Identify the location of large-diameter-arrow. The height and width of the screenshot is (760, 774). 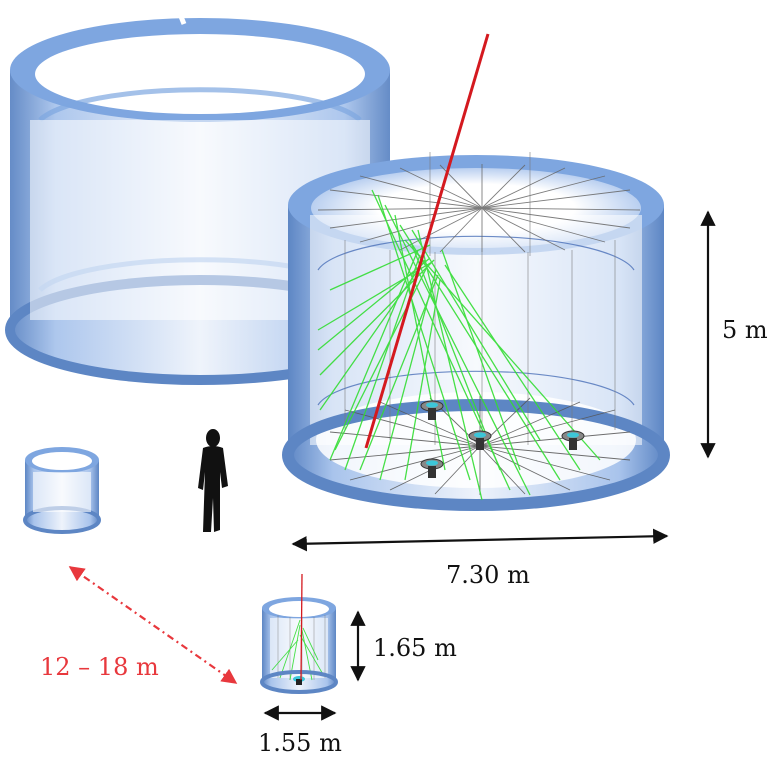
(480, 540).